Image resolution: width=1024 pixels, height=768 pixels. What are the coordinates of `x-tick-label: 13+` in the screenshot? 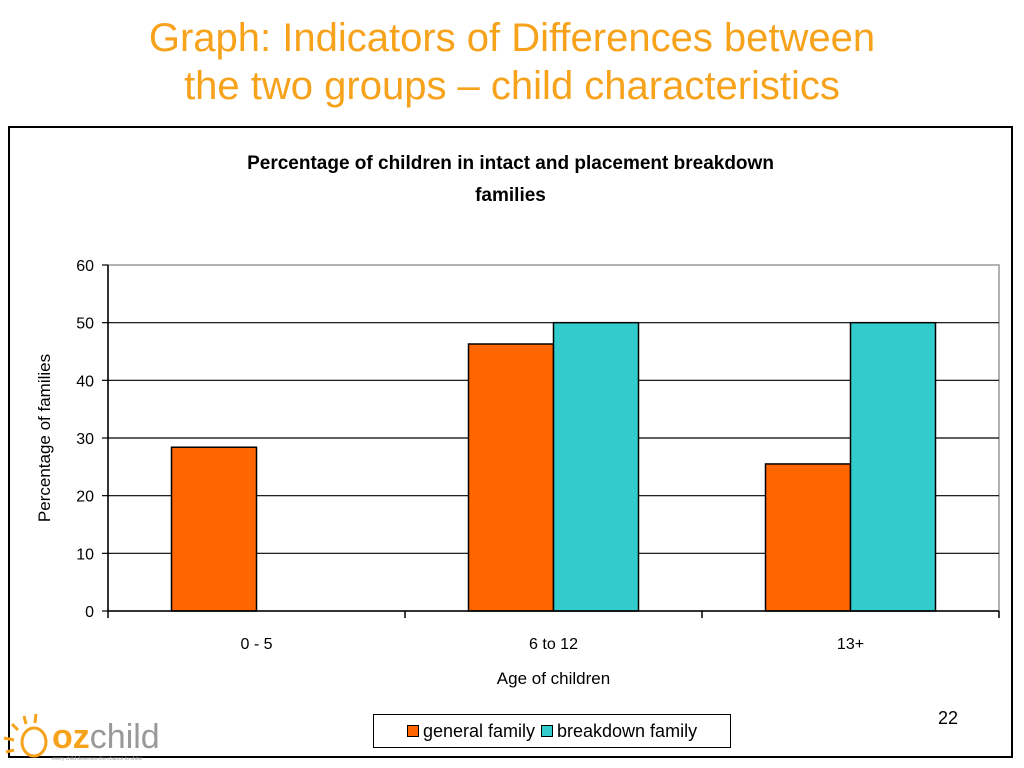 It's located at (850, 644).